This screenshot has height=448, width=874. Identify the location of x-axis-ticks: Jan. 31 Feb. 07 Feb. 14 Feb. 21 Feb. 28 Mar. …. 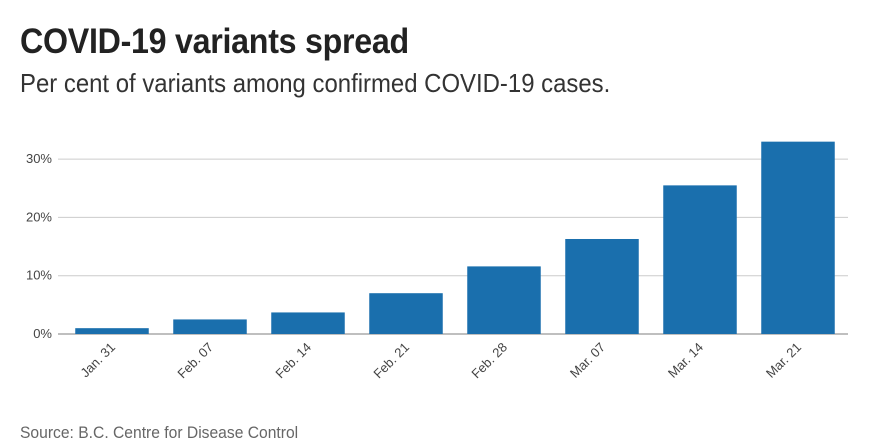
(440, 361).